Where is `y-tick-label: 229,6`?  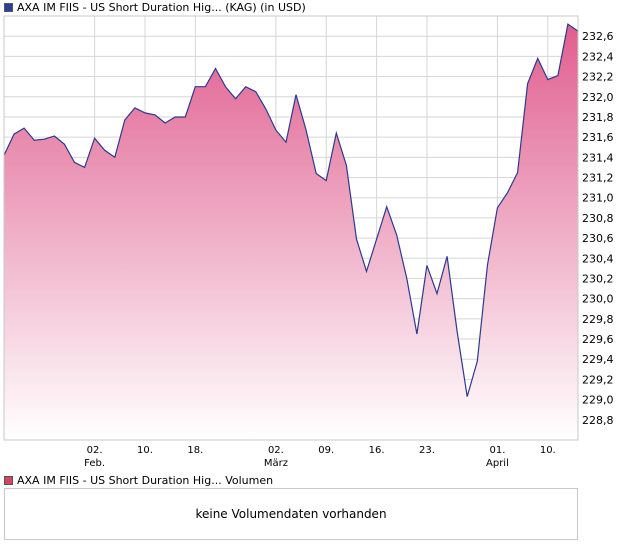
y-tick-label: 229,6 is located at coordinates (598, 339).